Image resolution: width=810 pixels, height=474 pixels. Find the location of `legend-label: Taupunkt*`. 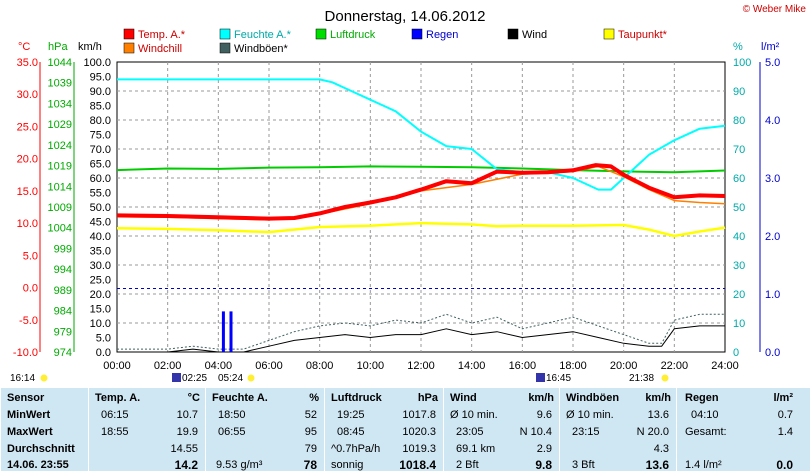

legend-label: Taupunkt* is located at coordinates (643, 35).